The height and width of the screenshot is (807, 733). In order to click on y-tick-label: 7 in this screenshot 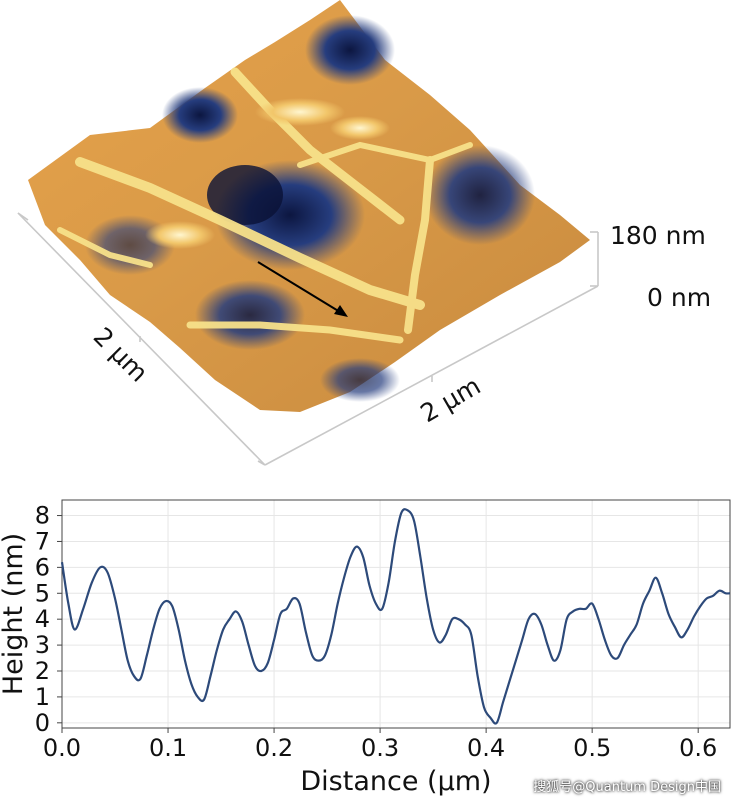, I will do `click(42, 541)`.